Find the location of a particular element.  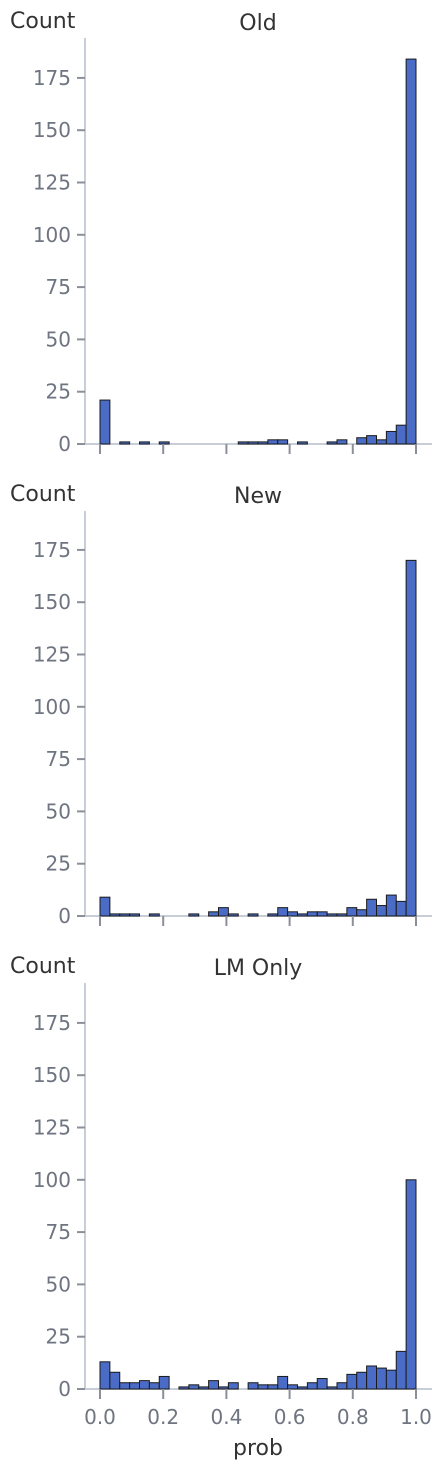

x-tick-label: 0.6 is located at coordinates (290, 1417).